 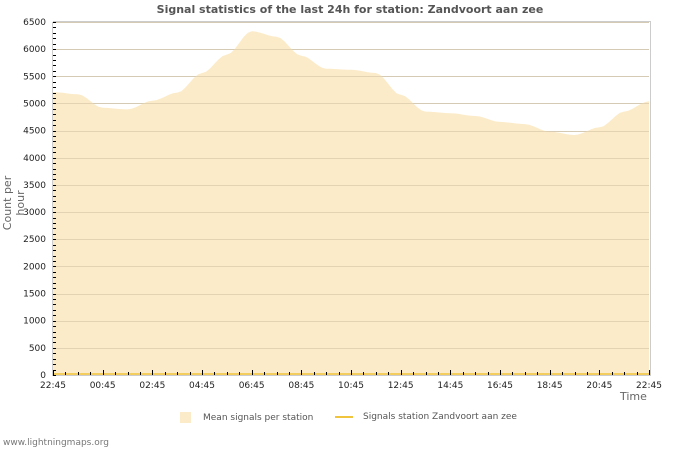 What do you see at coordinates (301, 386) in the screenshot?
I see `svg-text: 08:45` at bounding box center [301, 386].